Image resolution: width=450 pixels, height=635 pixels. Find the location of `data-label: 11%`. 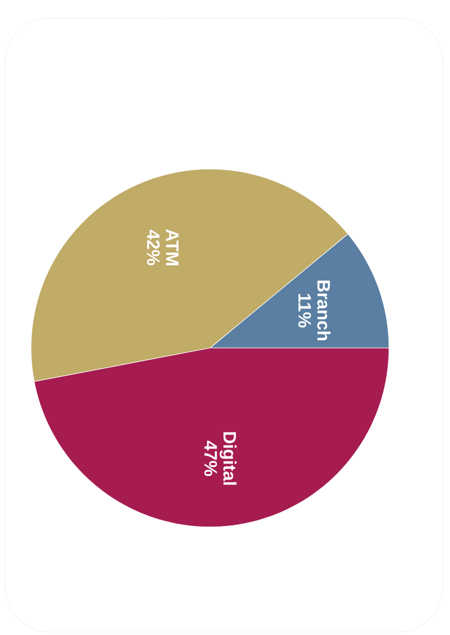

data-label: 11% is located at coordinates (304, 311).